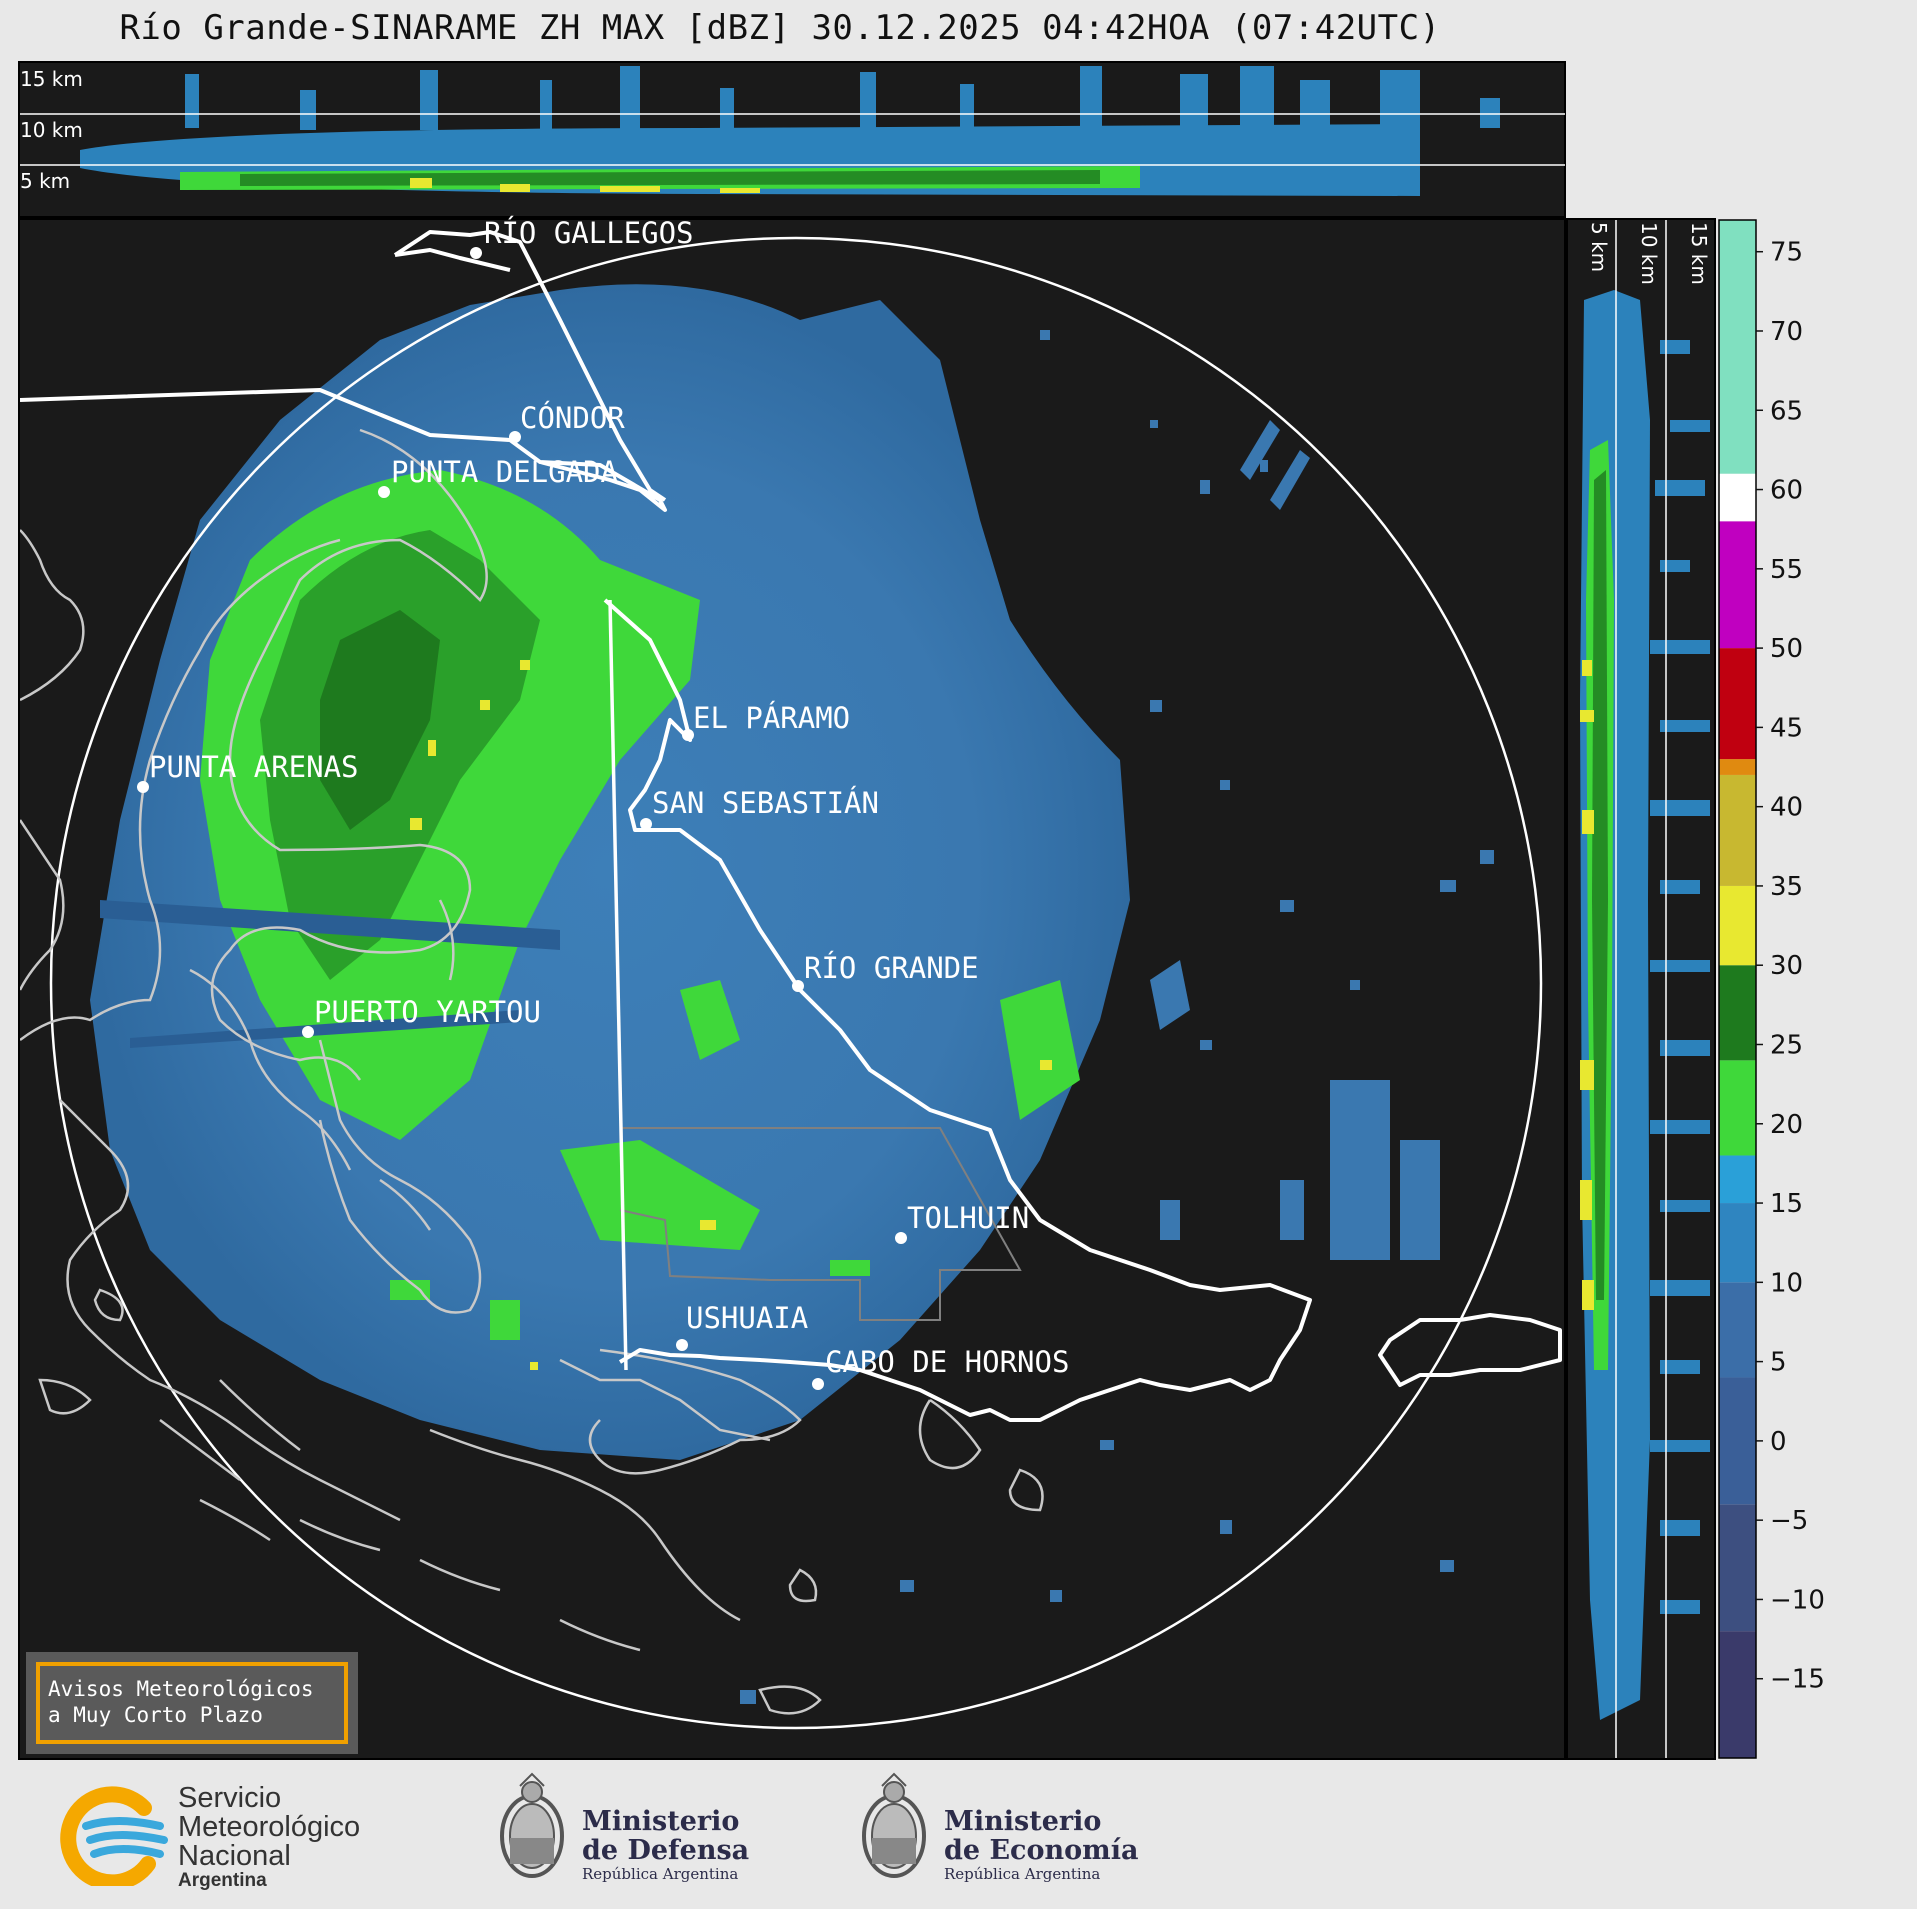  Describe the element at coordinates (1786, 728) in the screenshot. I see `colorbar-tick-label: 45` at that location.